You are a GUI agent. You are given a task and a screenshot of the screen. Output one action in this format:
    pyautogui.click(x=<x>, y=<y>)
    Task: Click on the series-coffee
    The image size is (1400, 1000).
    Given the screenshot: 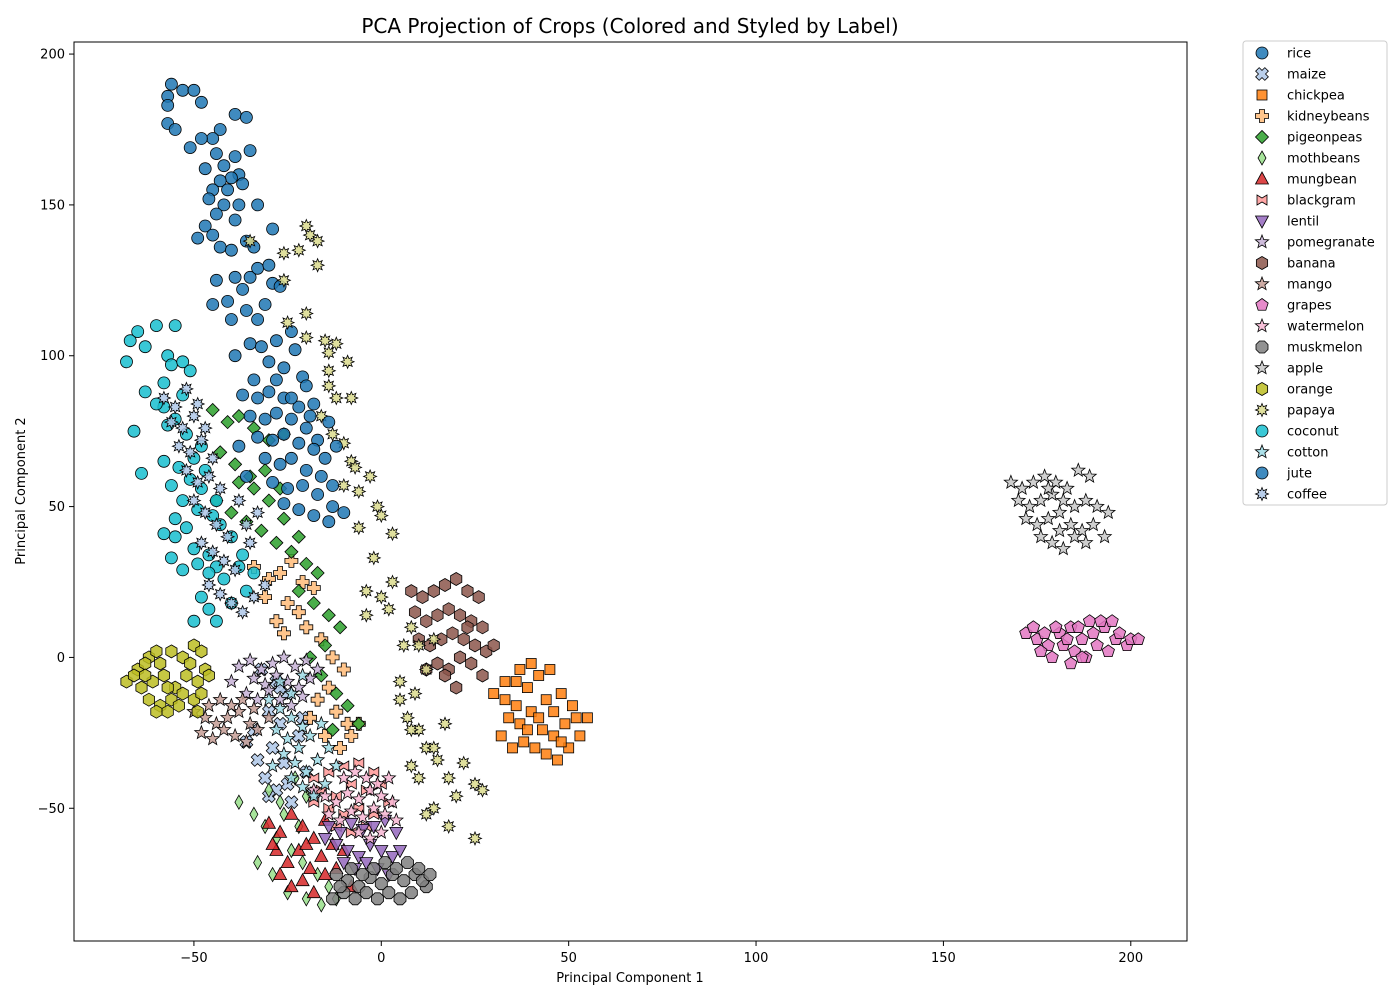 What is the action you would take?
    pyautogui.click(x=214, y=500)
    